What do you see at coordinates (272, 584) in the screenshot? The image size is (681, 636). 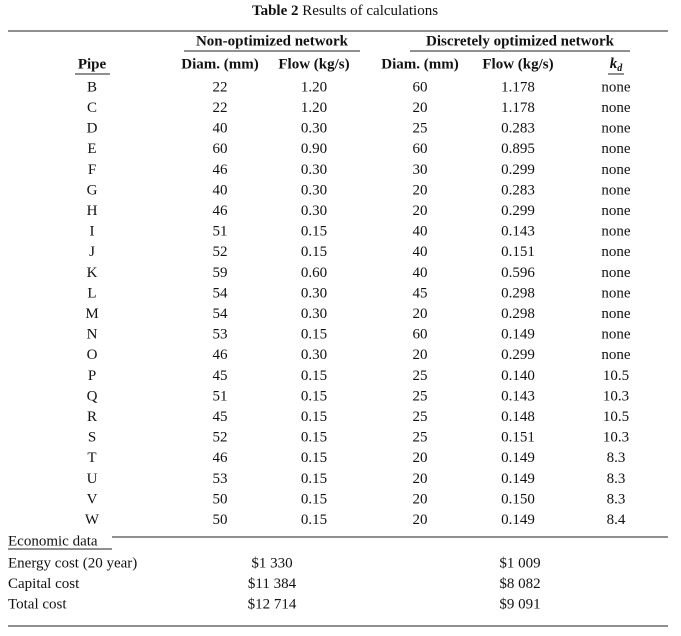 I see `cell: $11 384` at bounding box center [272, 584].